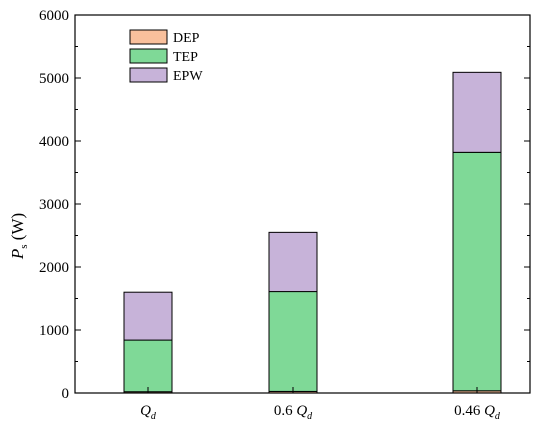  Describe the element at coordinates (186, 38) in the screenshot. I see `legend-label-dep: DEP` at that location.